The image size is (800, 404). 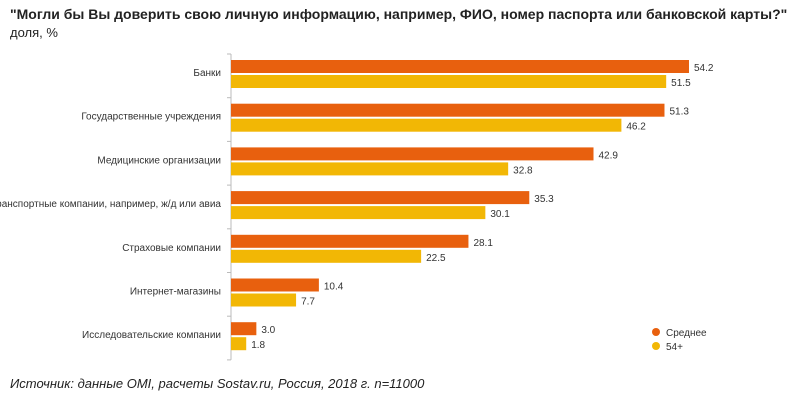 I want to click on legend-label: Среднее, so click(x=686, y=333).